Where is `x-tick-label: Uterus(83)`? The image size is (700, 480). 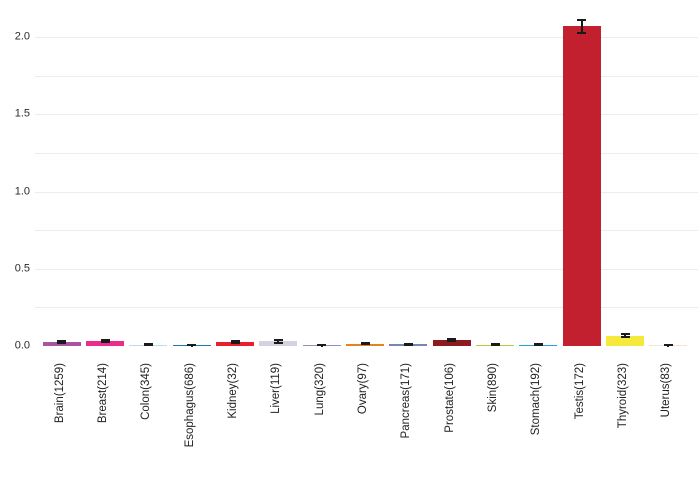 x-tick-label: Uterus(83) is located at coordinates (666, 390).